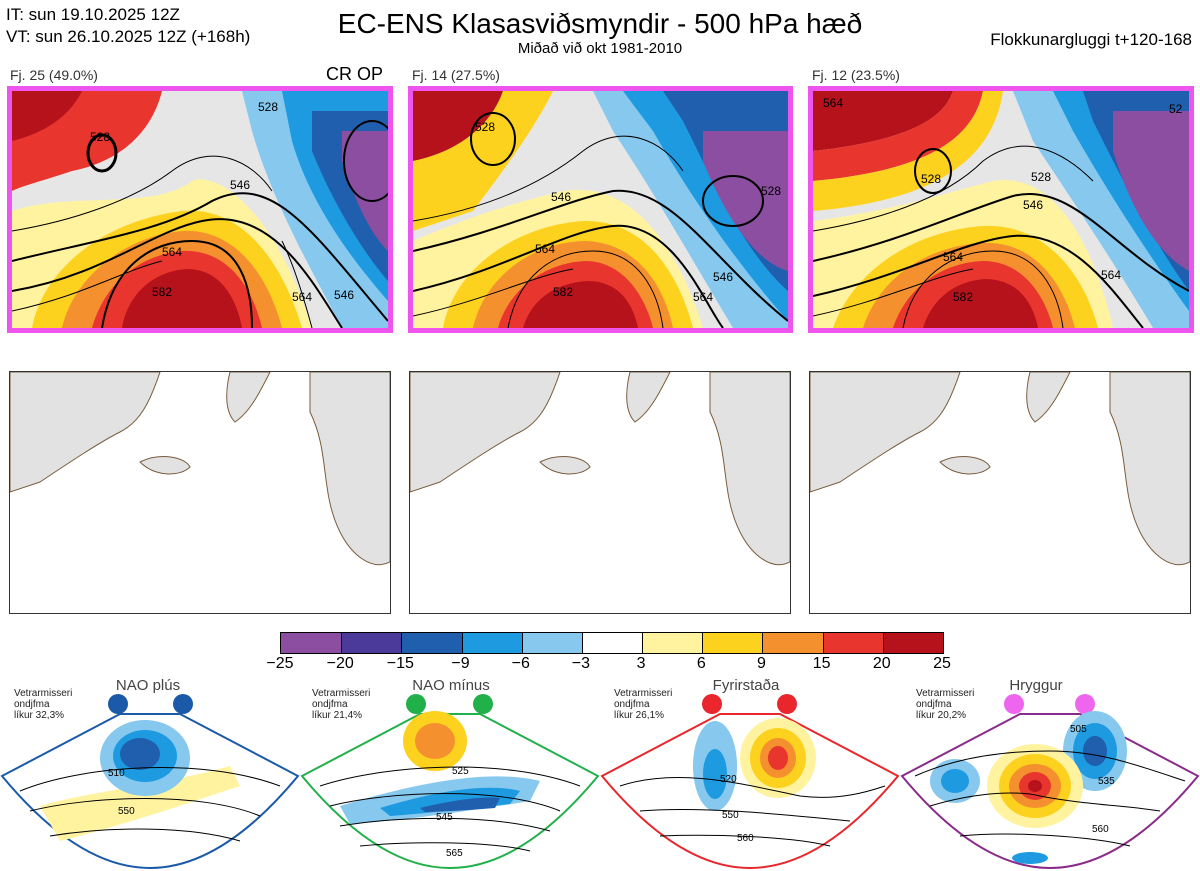  Describe the element at coordinates (1176, 109) in the screenshot. I see `contour-label: 52` at that location.